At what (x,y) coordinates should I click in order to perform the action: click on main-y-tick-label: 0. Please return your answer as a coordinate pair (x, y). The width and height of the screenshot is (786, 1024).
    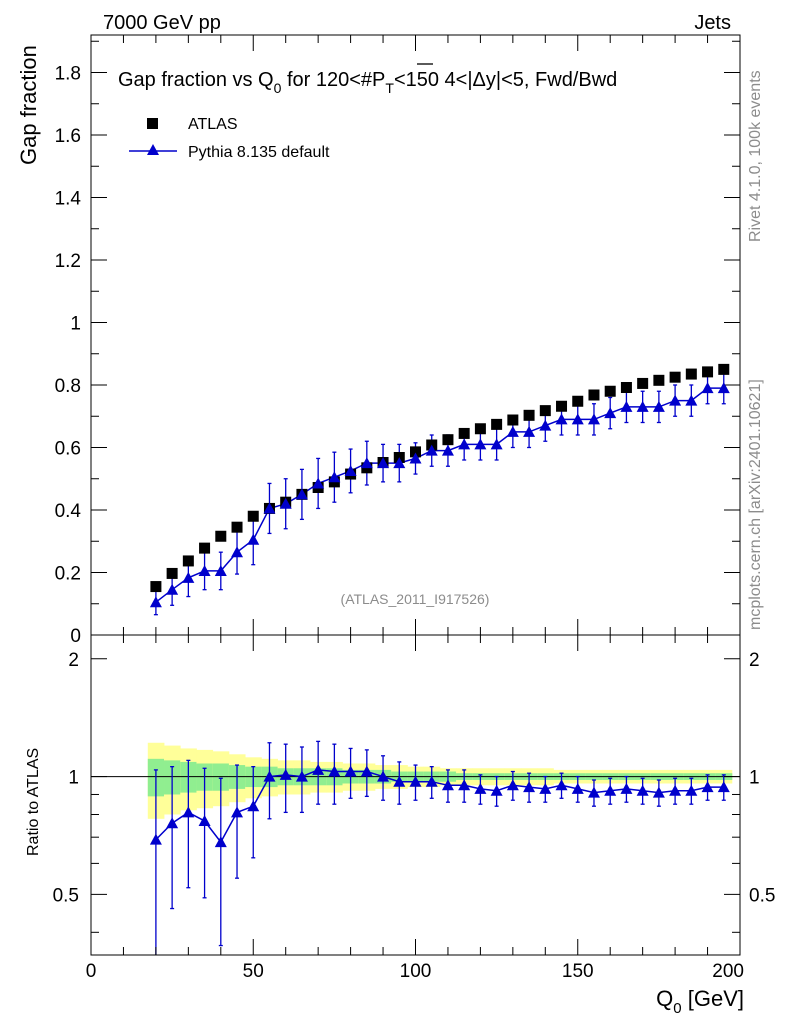
    Looking at the image, I should click on (75, 636).